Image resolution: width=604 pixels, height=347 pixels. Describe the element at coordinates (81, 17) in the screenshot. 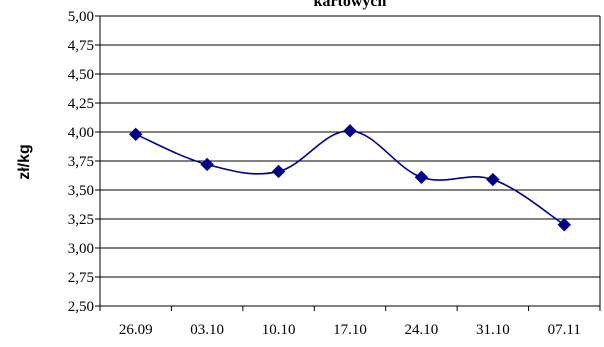

I see `y-tick-label: 5,00` at that location.